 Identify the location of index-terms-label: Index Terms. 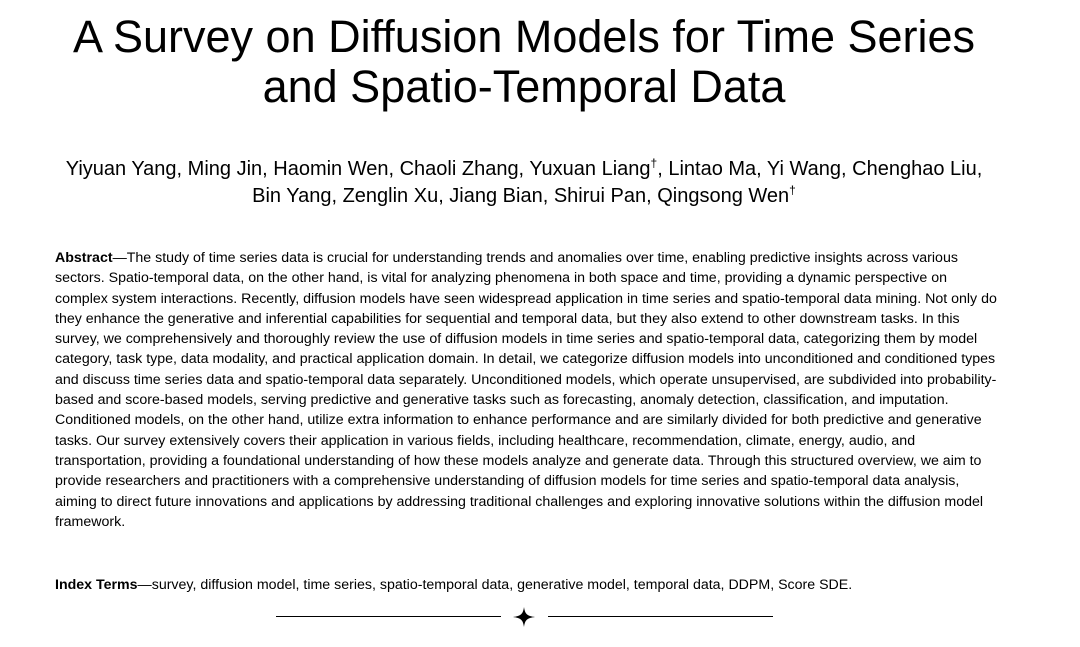
(96, 585).